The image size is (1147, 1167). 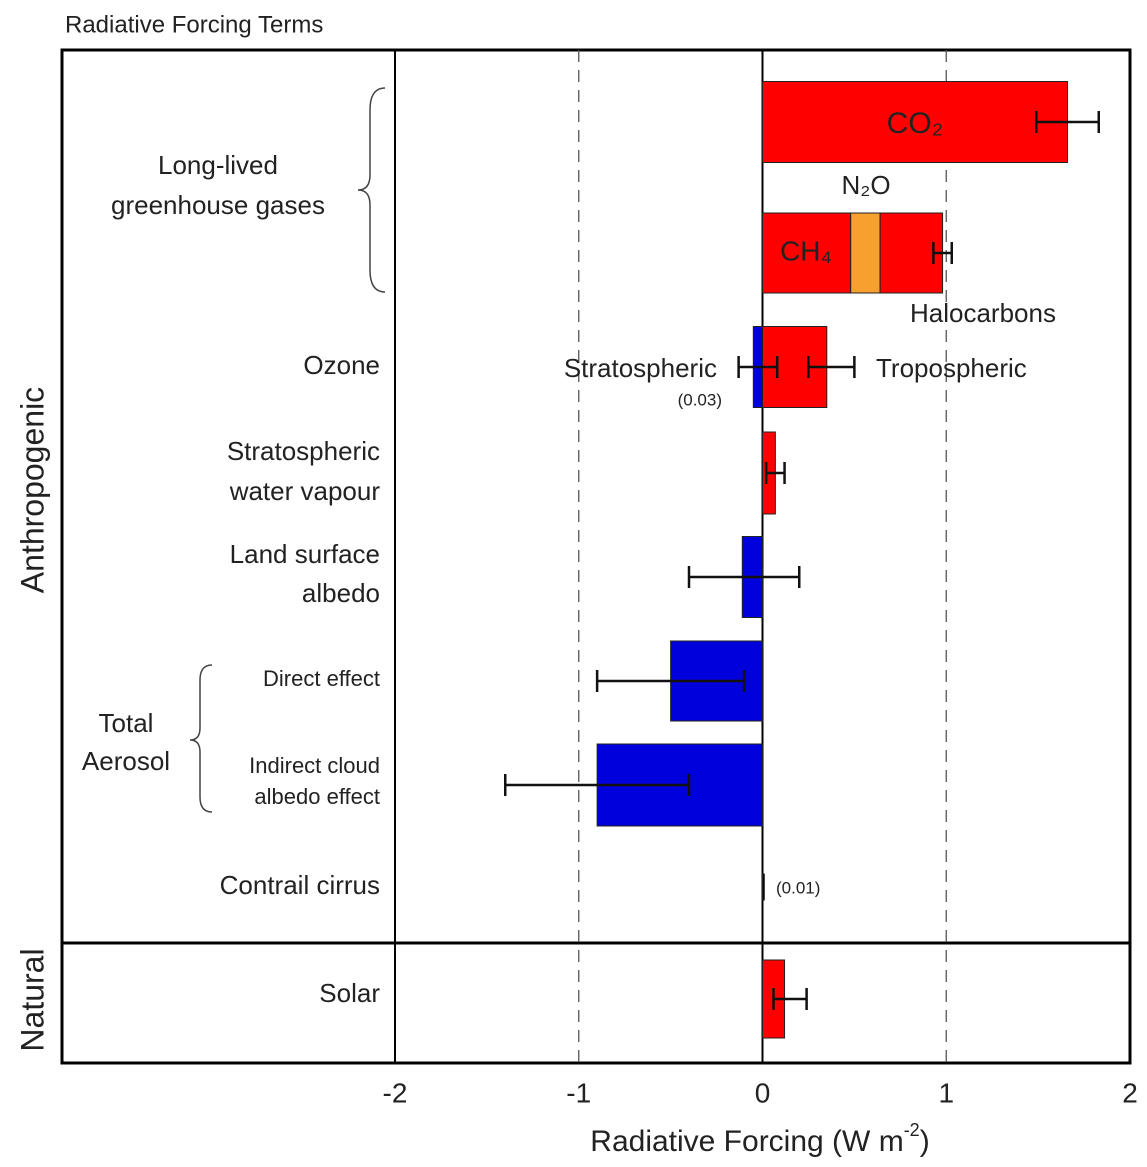 I want to click on segment-label: Stratospheric, so click(x=640, y=368).